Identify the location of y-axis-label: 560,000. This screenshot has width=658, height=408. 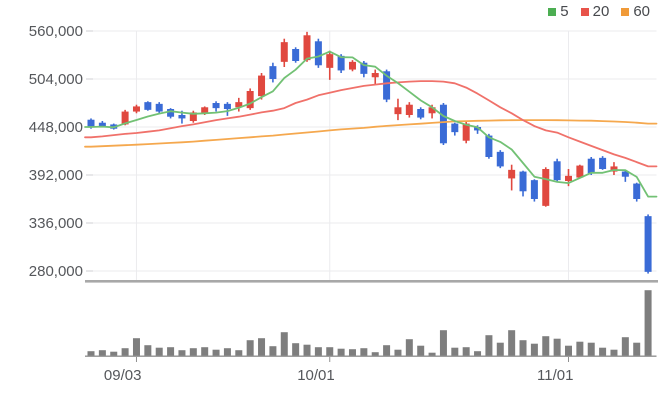
(56, 31).